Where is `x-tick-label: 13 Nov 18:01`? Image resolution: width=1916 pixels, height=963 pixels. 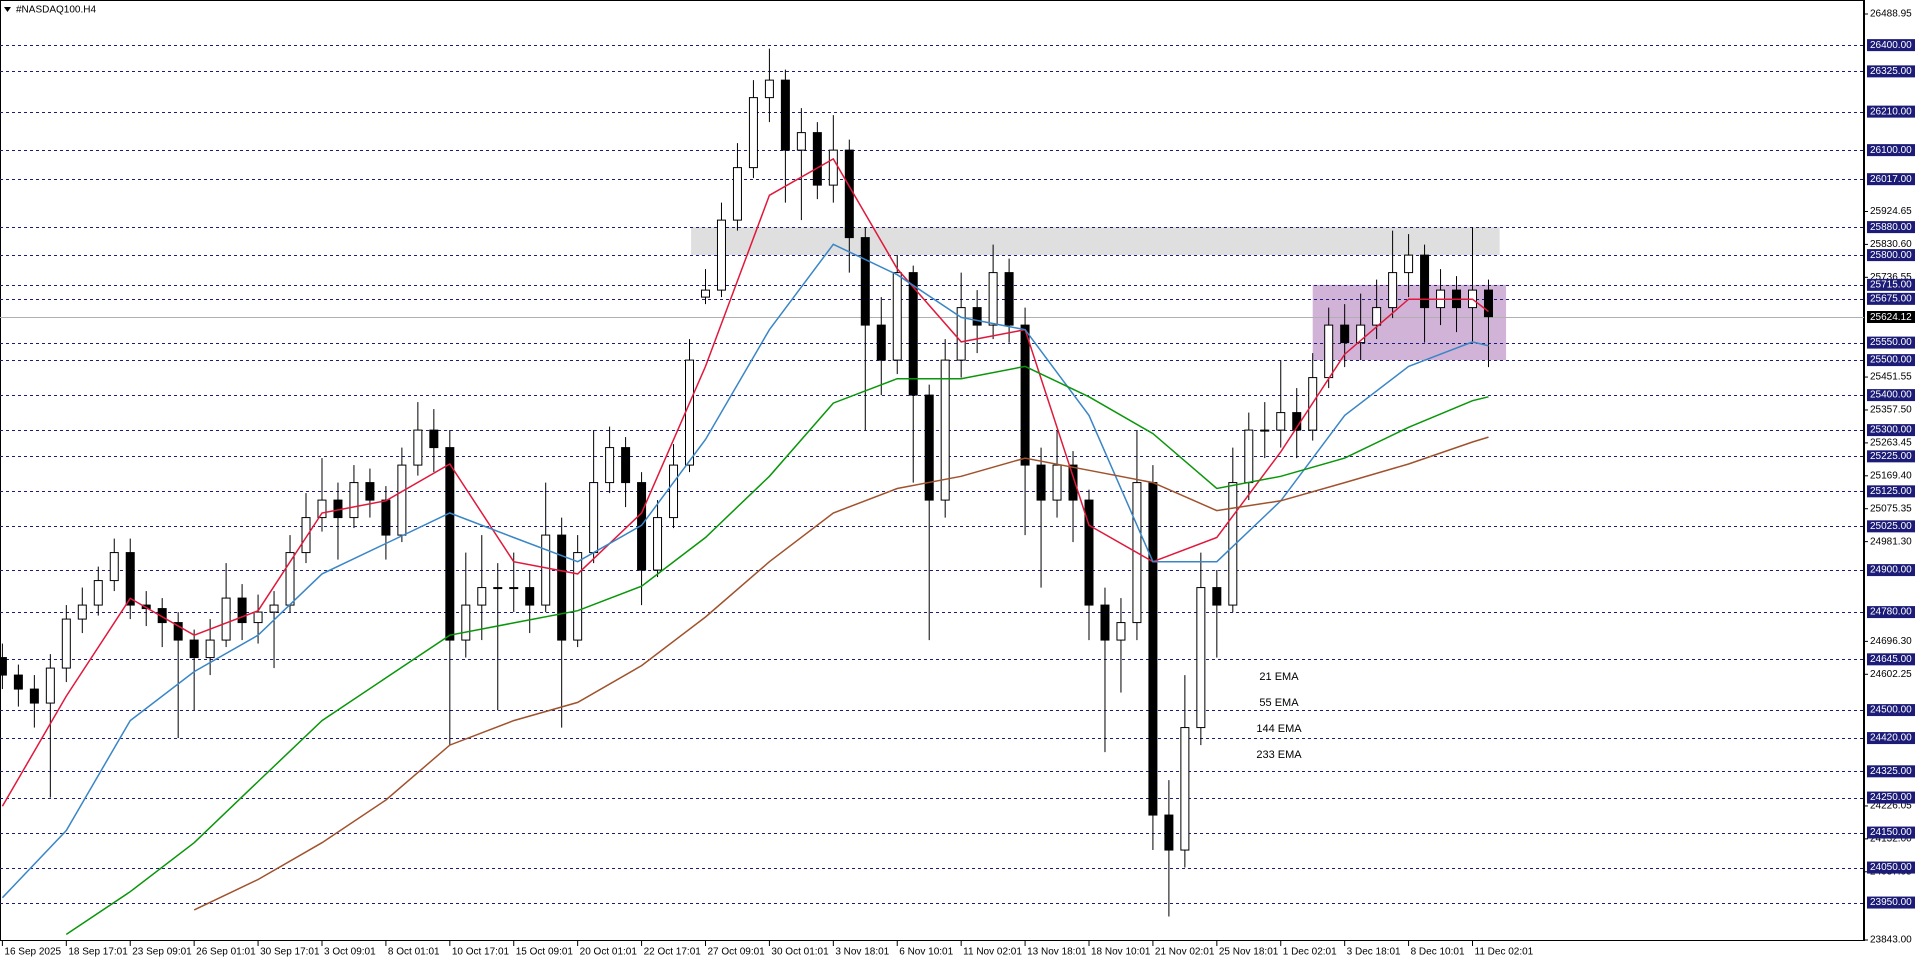
x-tick-label: 13 Nov 18:01 is located at coordinates (1057, 952).